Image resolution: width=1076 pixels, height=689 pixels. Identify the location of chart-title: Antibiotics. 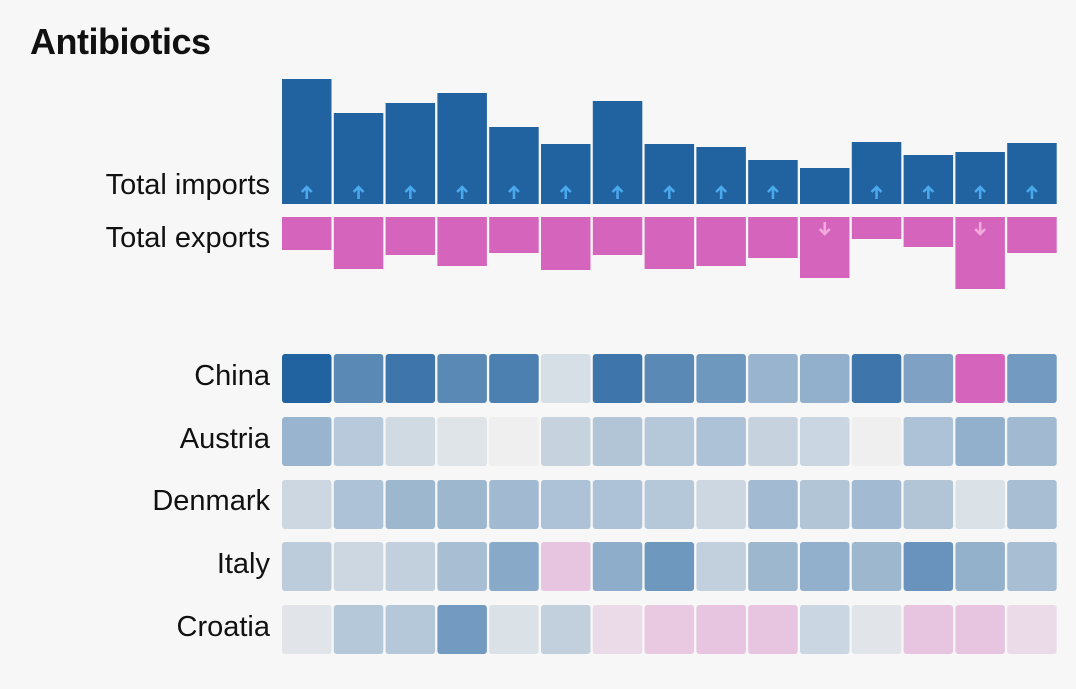
(120, 41).